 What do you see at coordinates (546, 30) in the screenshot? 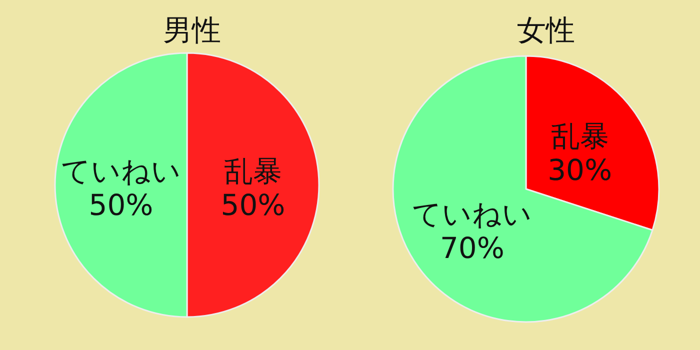
I see `chart-title: 女性` at bounding box center [546, 30].